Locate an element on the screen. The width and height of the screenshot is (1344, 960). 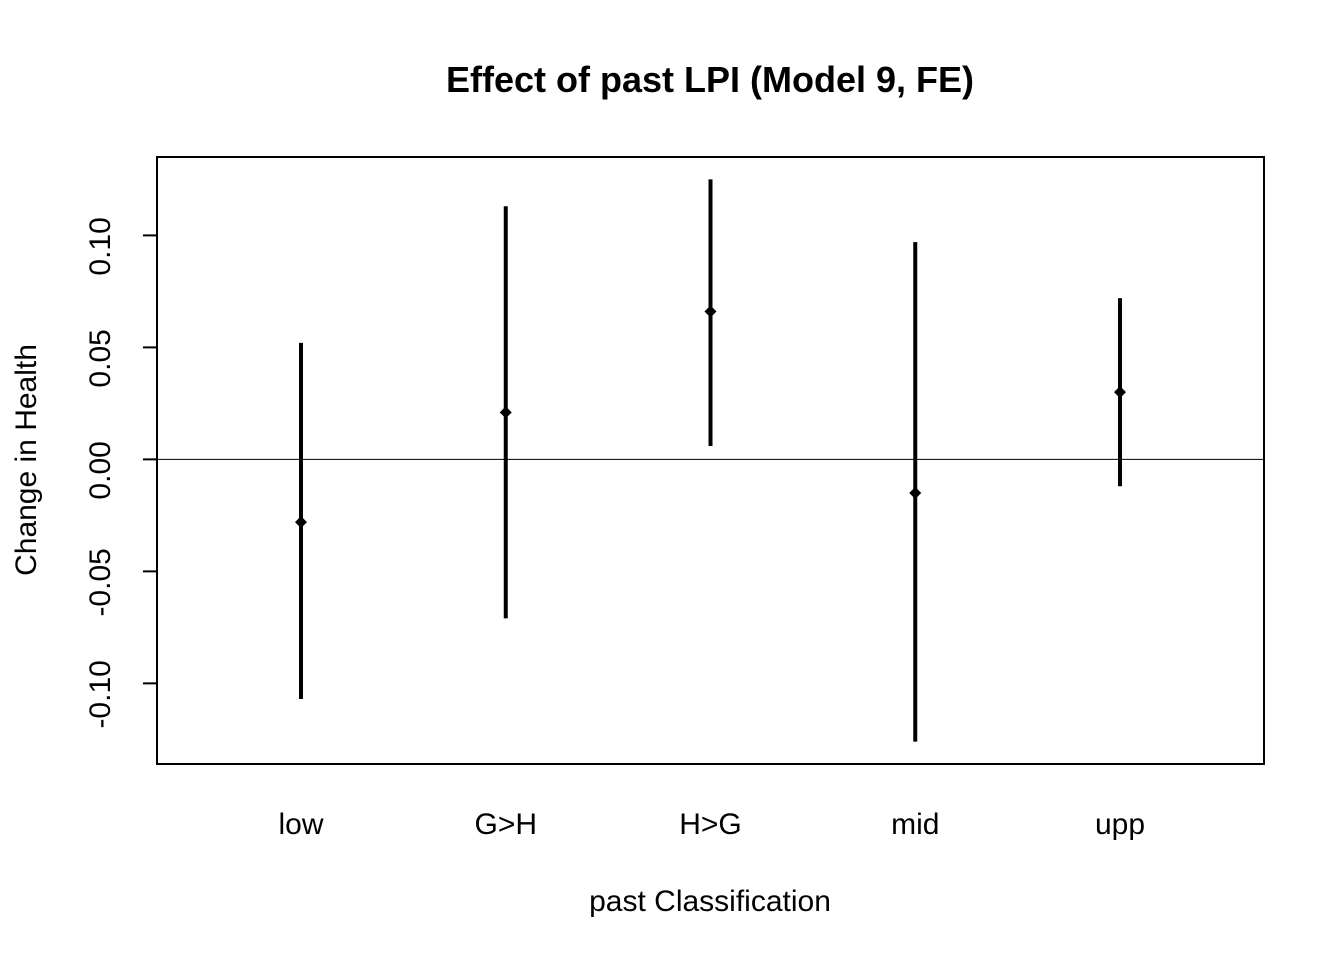
x-axis-title: past Classification is located at coordinates (710, 901).